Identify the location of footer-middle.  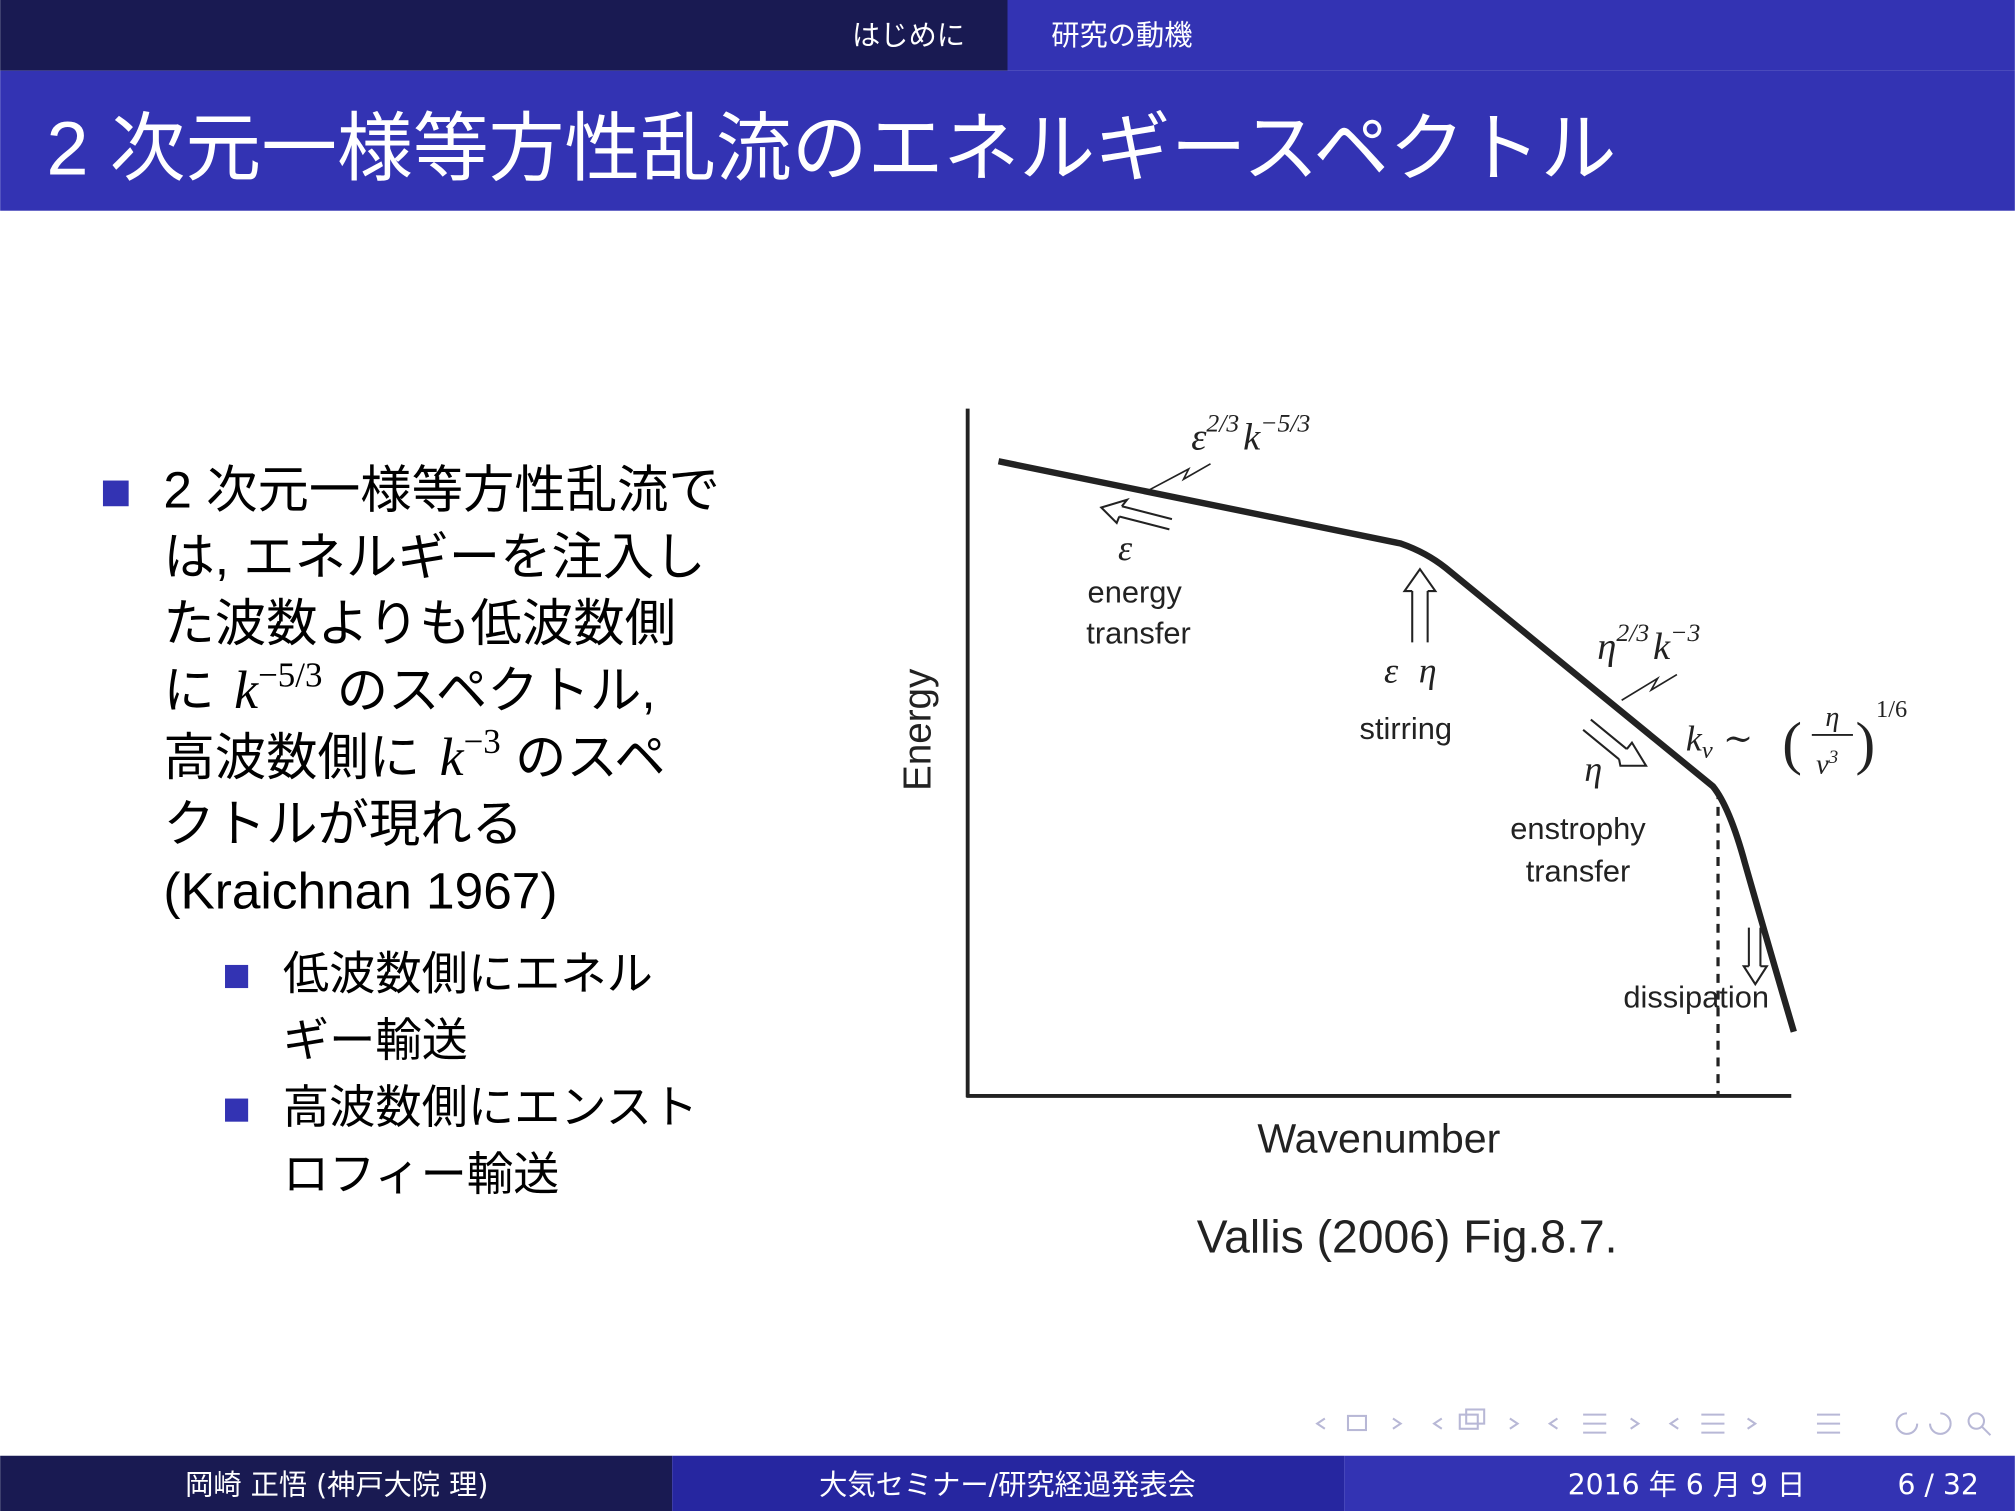
(1008, 1483).